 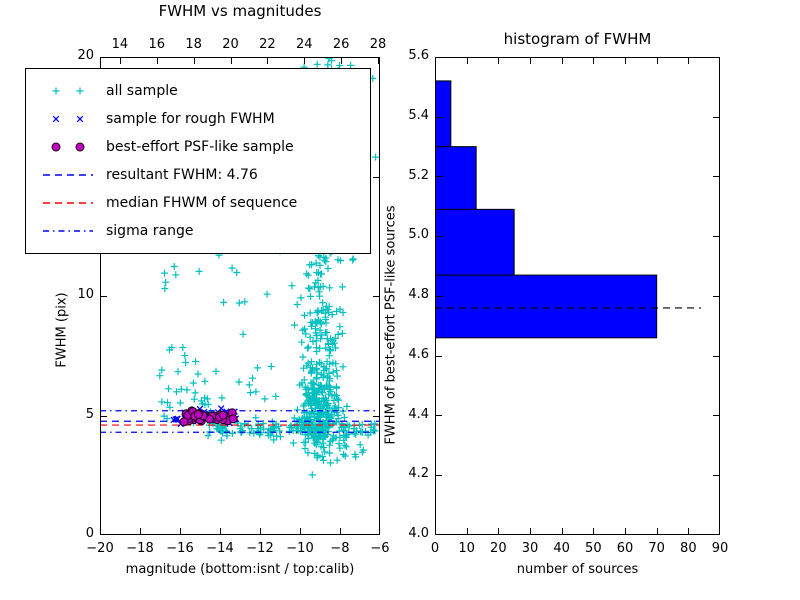 What do you see at coordinates (260, 548) in the screenshot?
I see `left-x-tick-label: −12` at bounding box center [260, 548].